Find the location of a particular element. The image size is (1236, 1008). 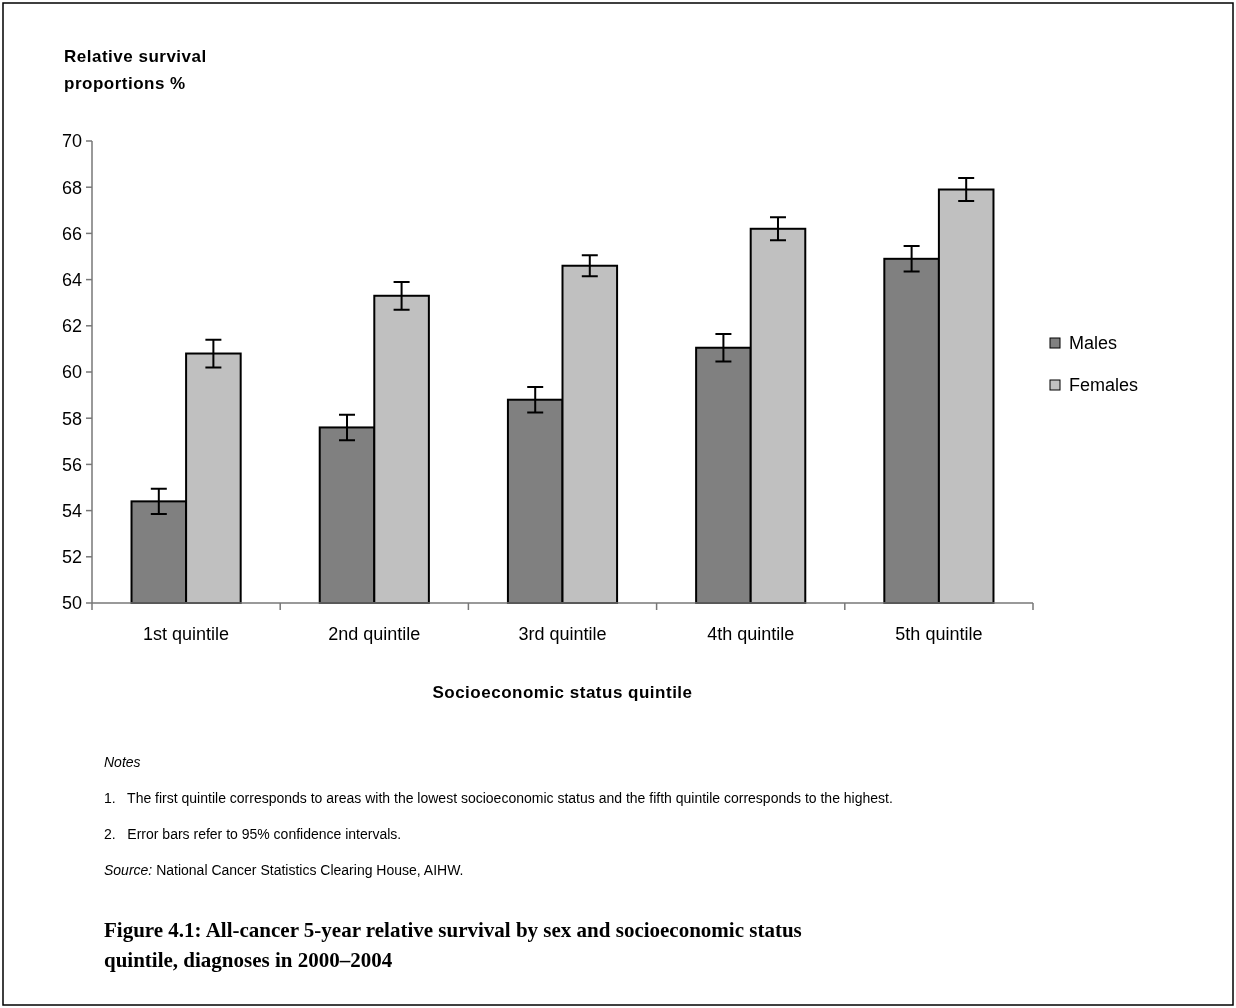

x-tick-label: 4th quintile is located at coordinates (751, 634).